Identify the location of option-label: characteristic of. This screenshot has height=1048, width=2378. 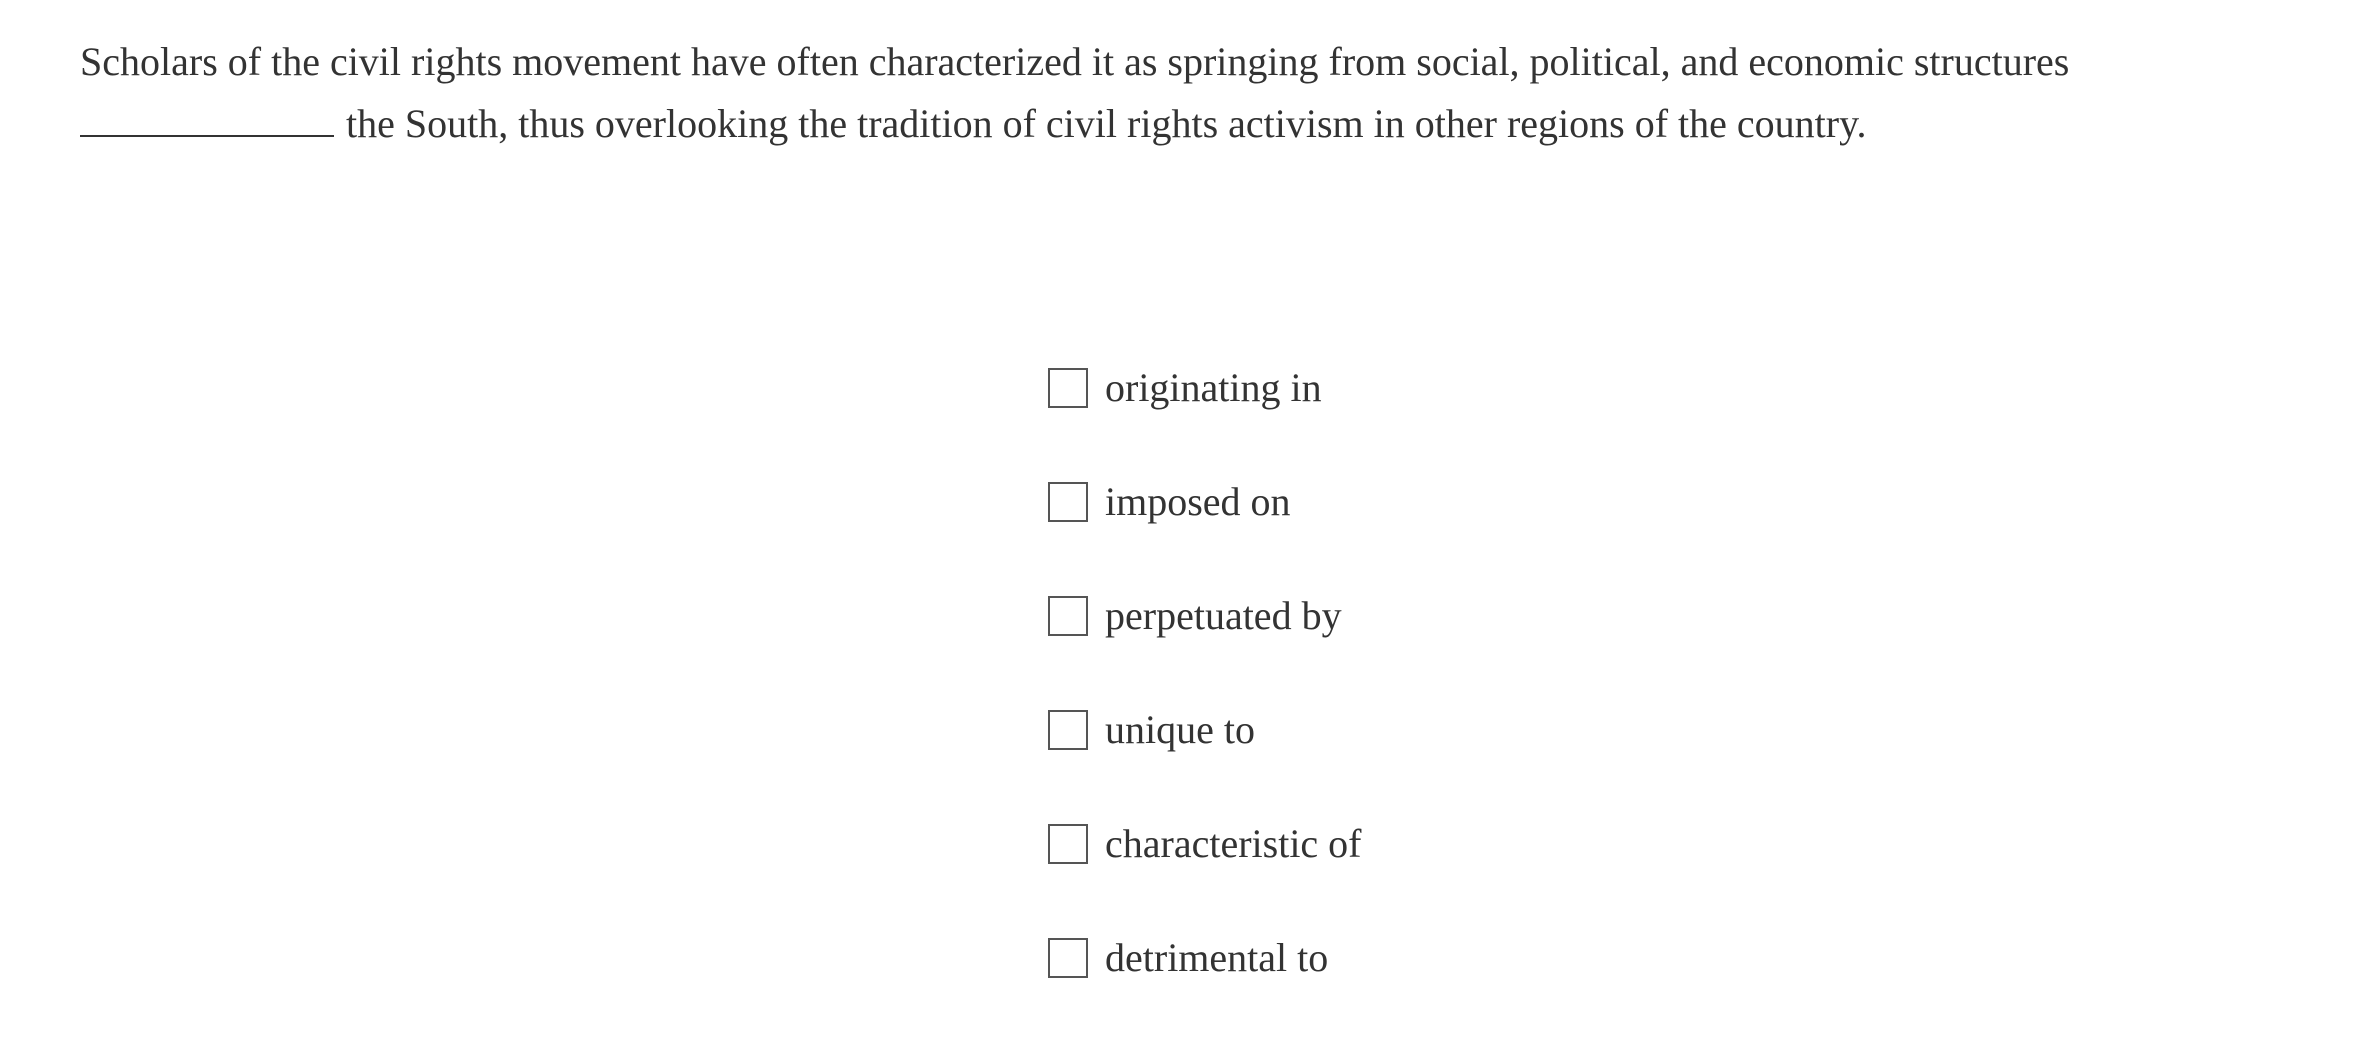
(1233, 843).